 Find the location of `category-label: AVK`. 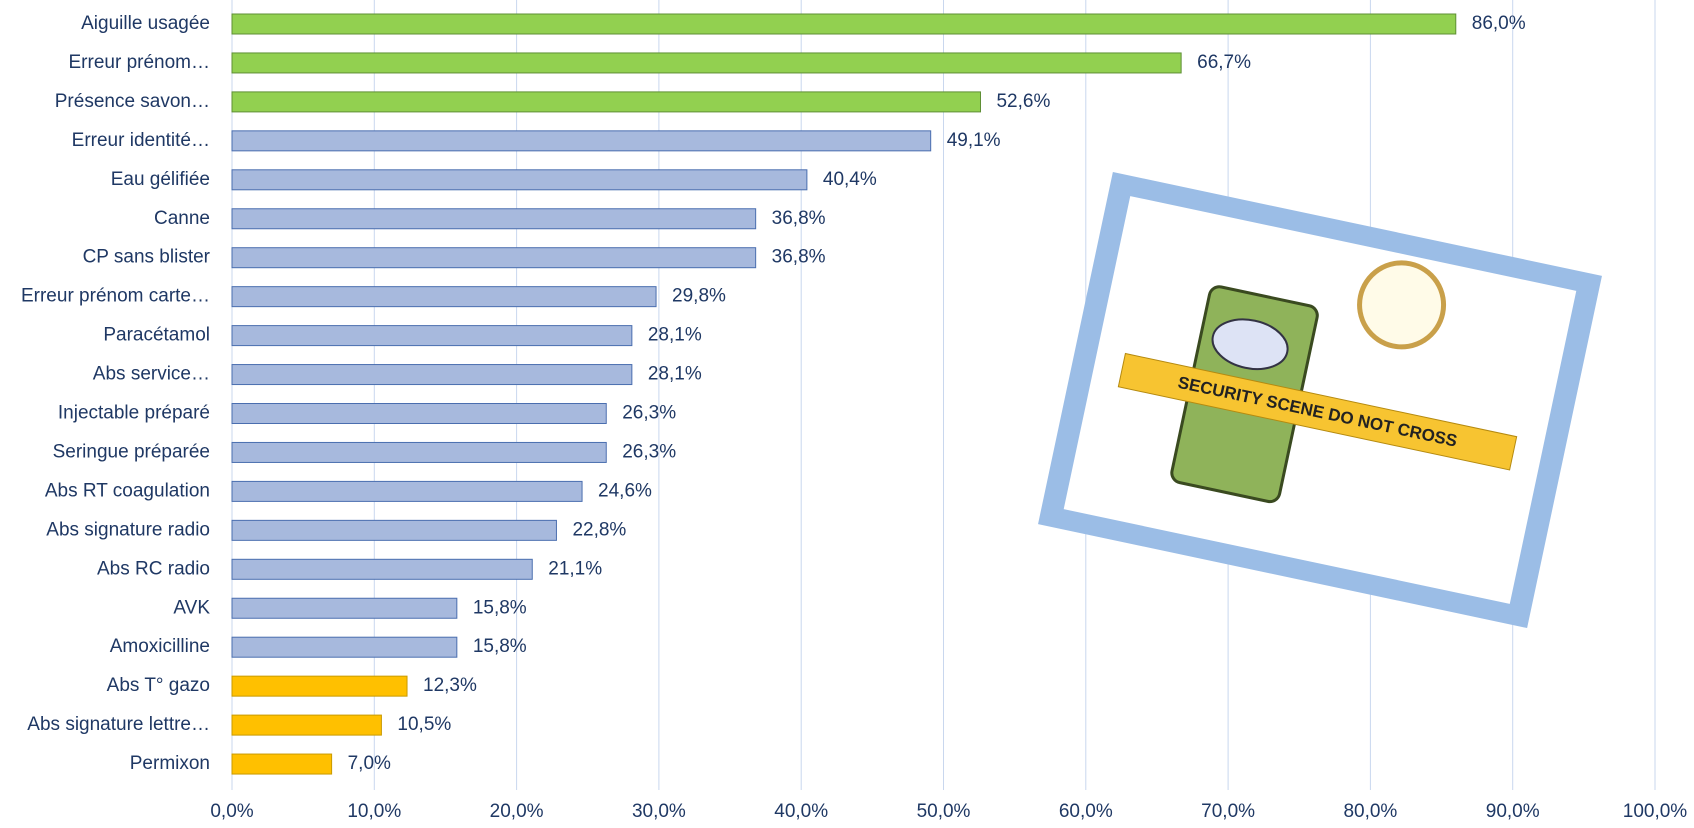

category-label: AVK is located at coordinates (191, 607).